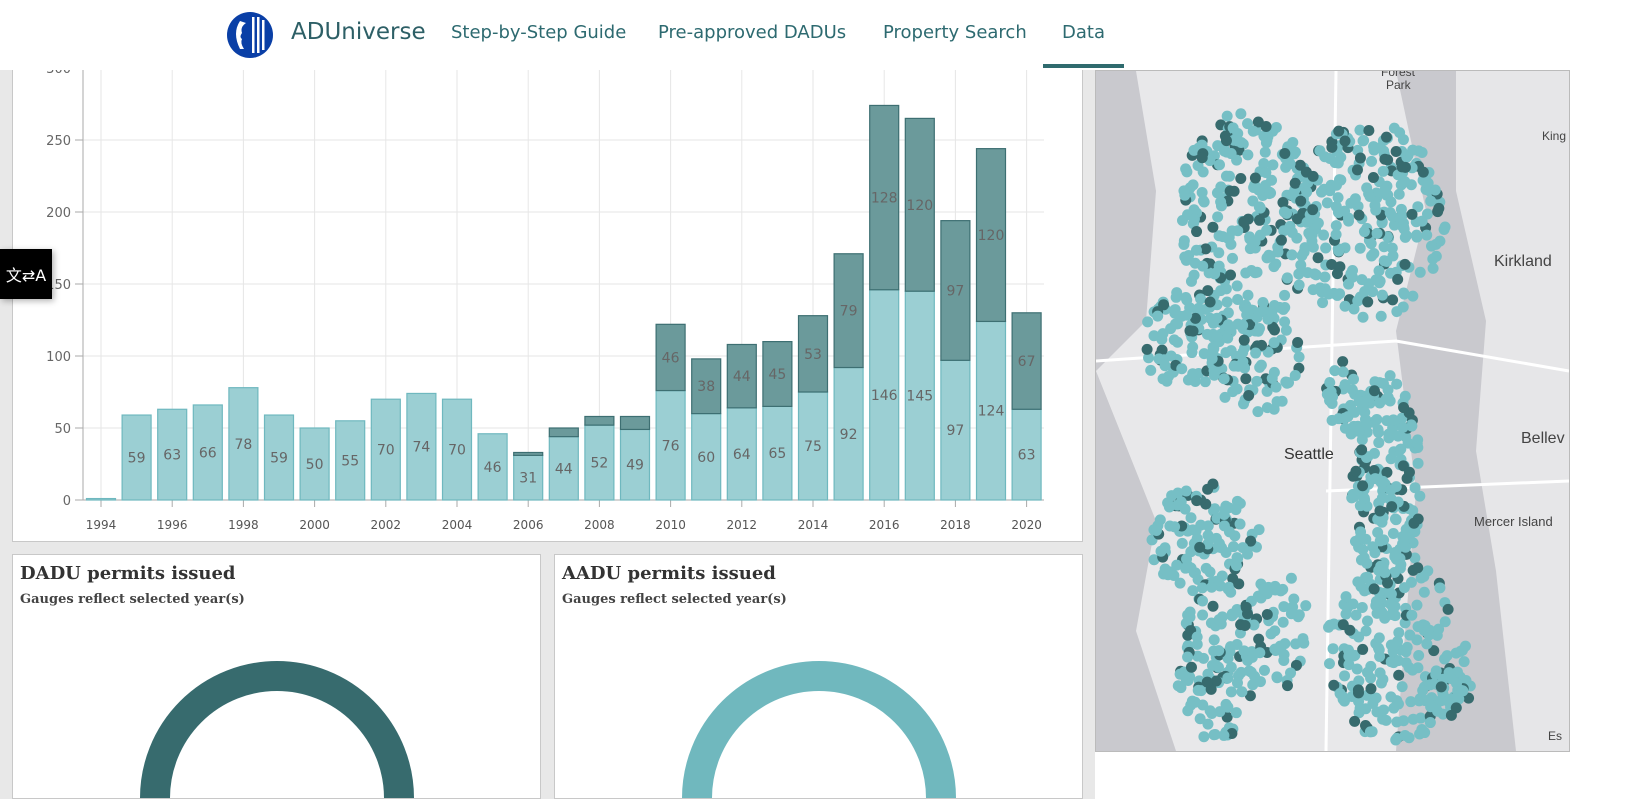  I want to click on nav-pre-approved-dadus: Pre-approved DADUs, so click(752, 32).